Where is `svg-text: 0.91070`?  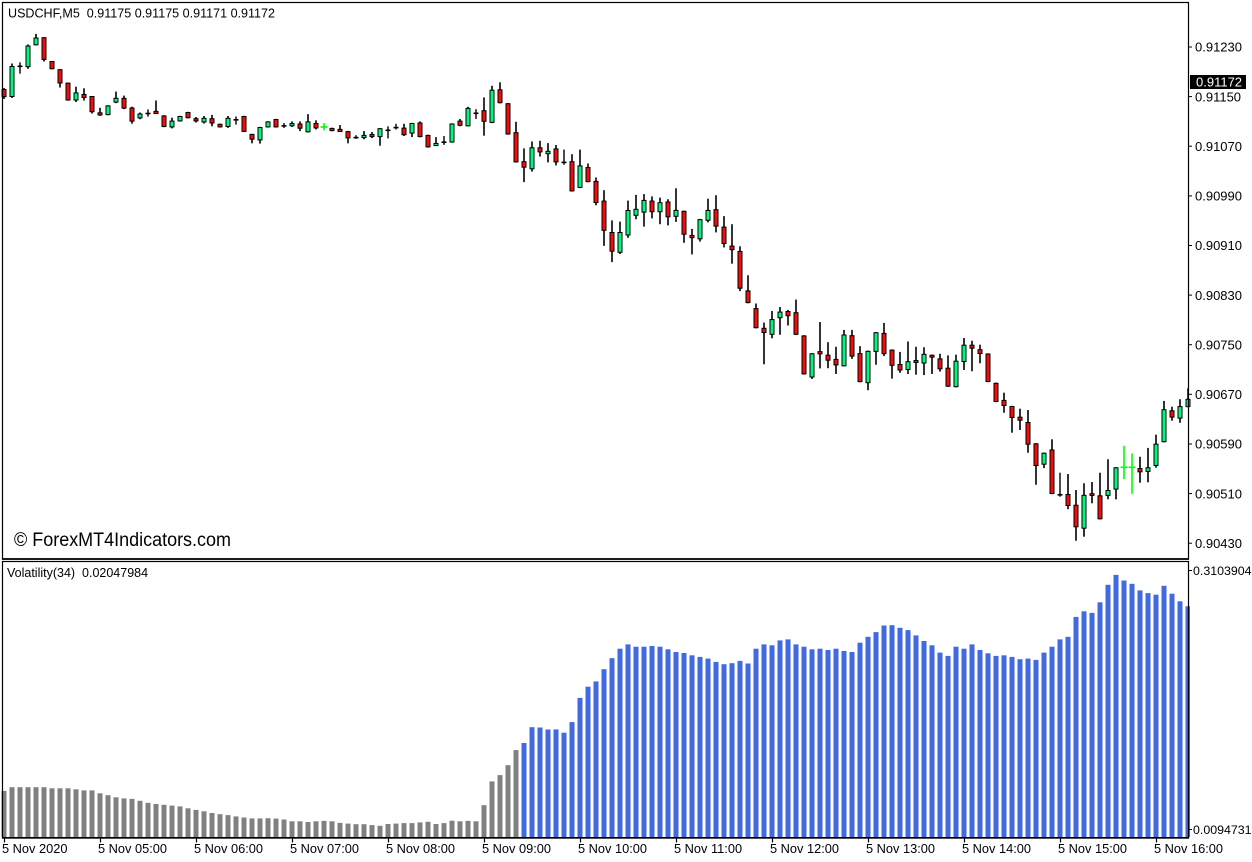
svg-text: 0.91070 is located at coordinates (1218, 146).